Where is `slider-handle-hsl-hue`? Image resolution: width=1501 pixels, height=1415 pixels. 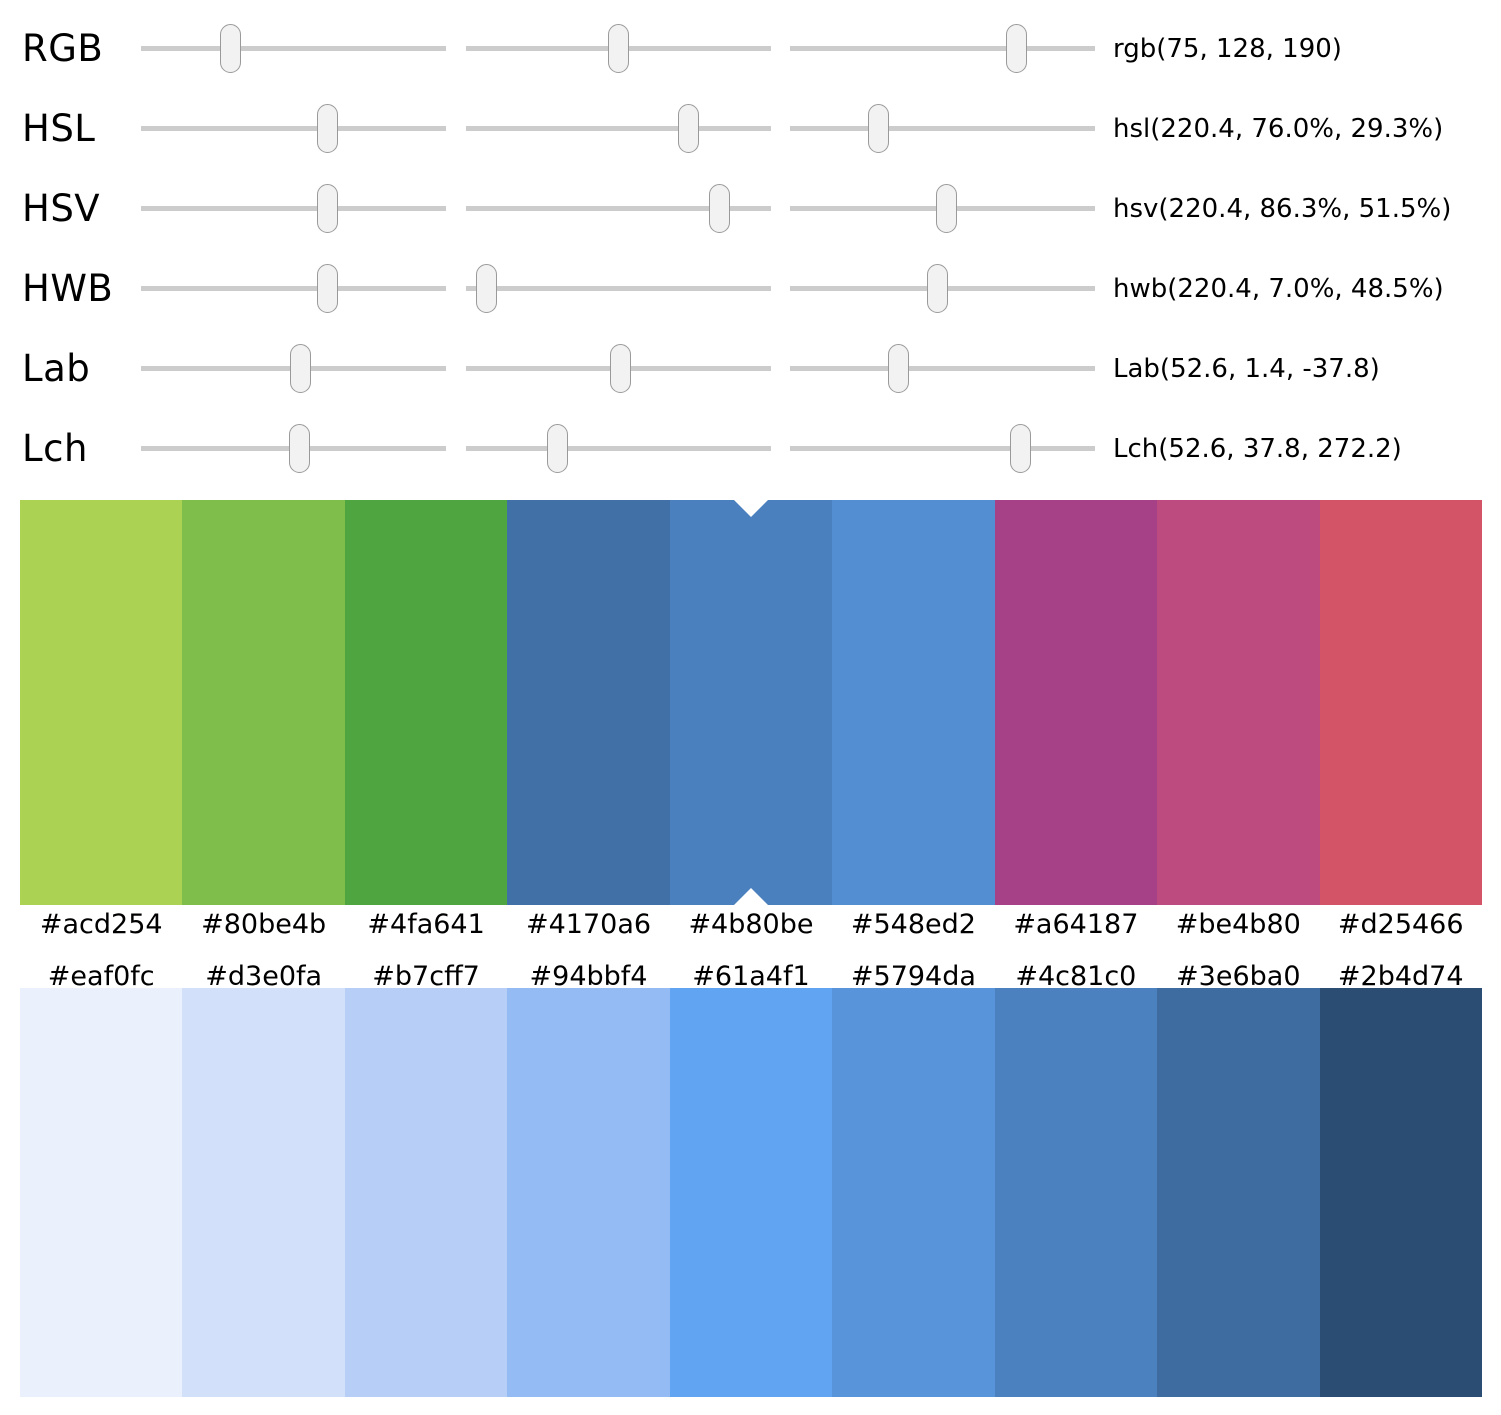
slider-handle-hsl-hue is located at coordinates (327, 128).